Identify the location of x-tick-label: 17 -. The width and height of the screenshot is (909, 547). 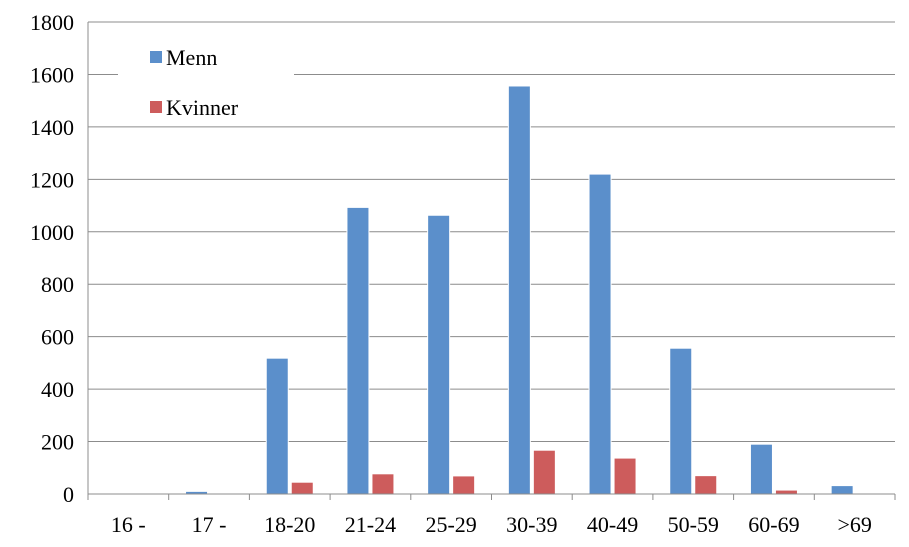
(209, 524).